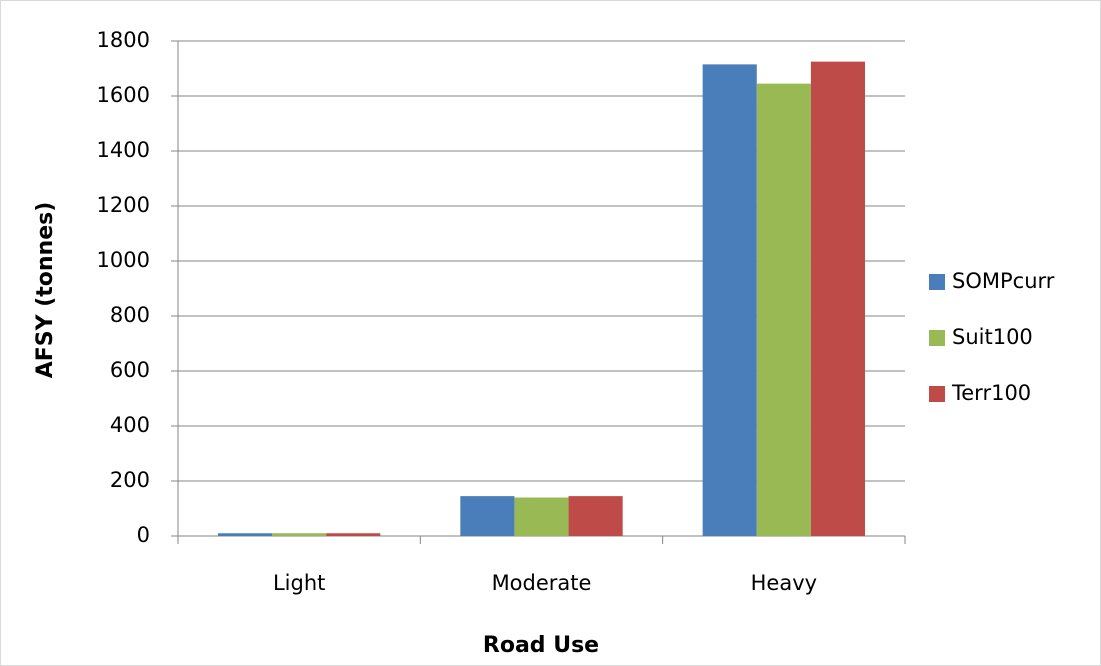  What do you see at coordinates (542, 583) in the screenshot?
I see `x-tick-label: Moderate` at bounding box center [542, 583].